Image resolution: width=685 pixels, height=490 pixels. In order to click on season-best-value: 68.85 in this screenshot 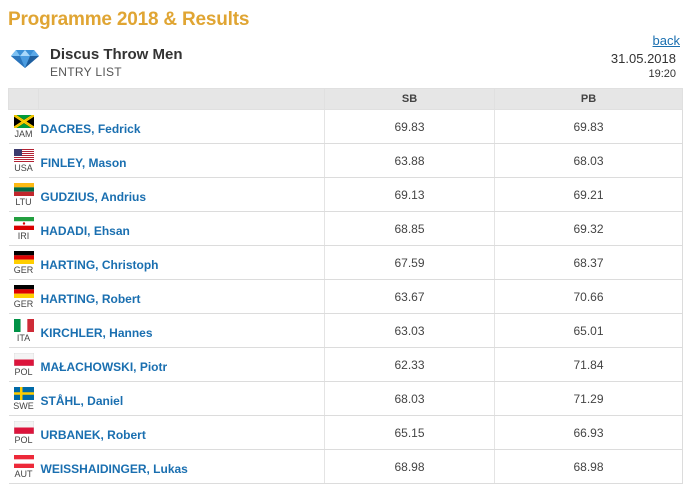, I will do `click(409, 228)`.